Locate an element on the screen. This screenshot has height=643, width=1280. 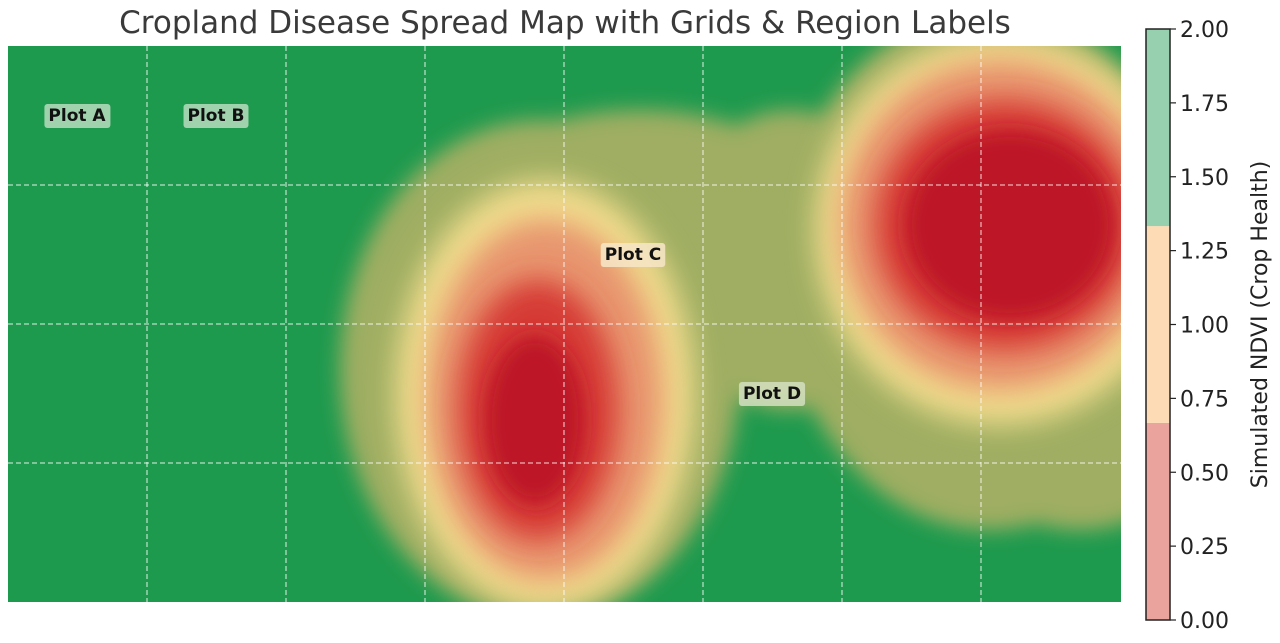
colorbar-tick-label: 1.75 is located at coordinates (1204, 104).